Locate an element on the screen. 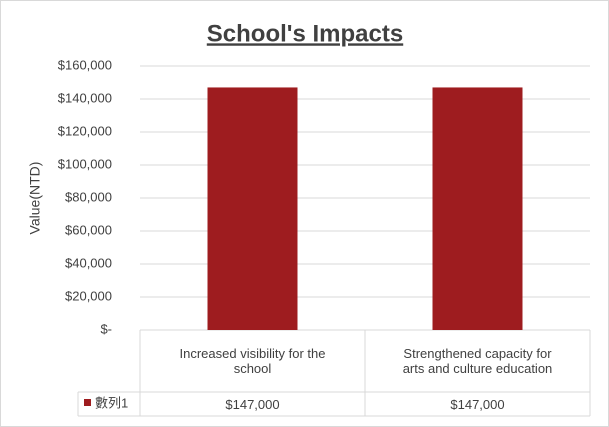 The image size is (609, 427). chart-title: School's Impacts is located at coordinates (305, 33).